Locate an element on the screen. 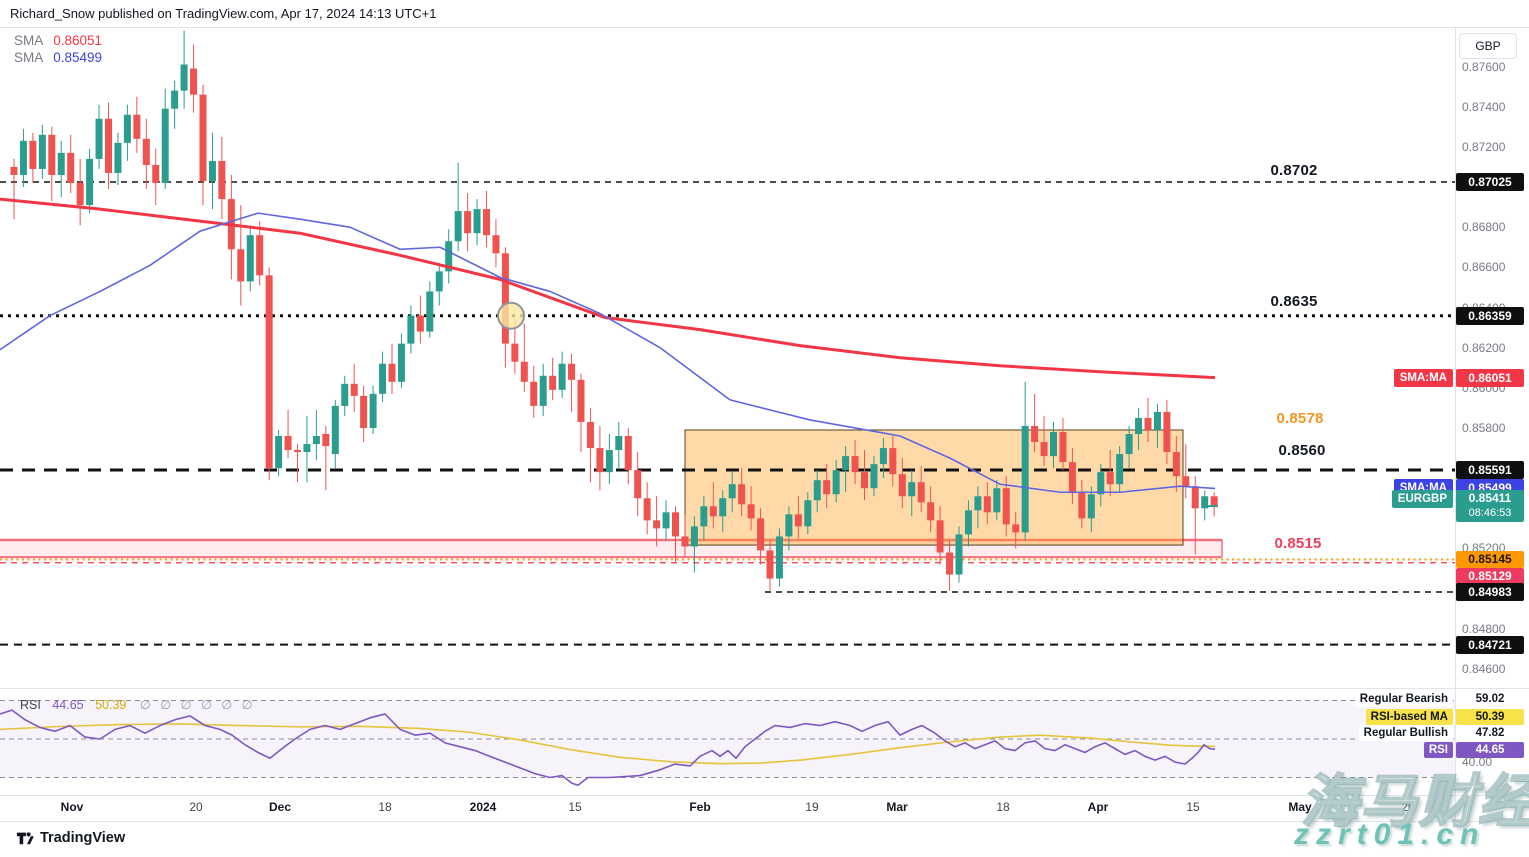 This screenshot has height=857, width=1529. sma1-label: SMA is located at coordinates (29, 40).